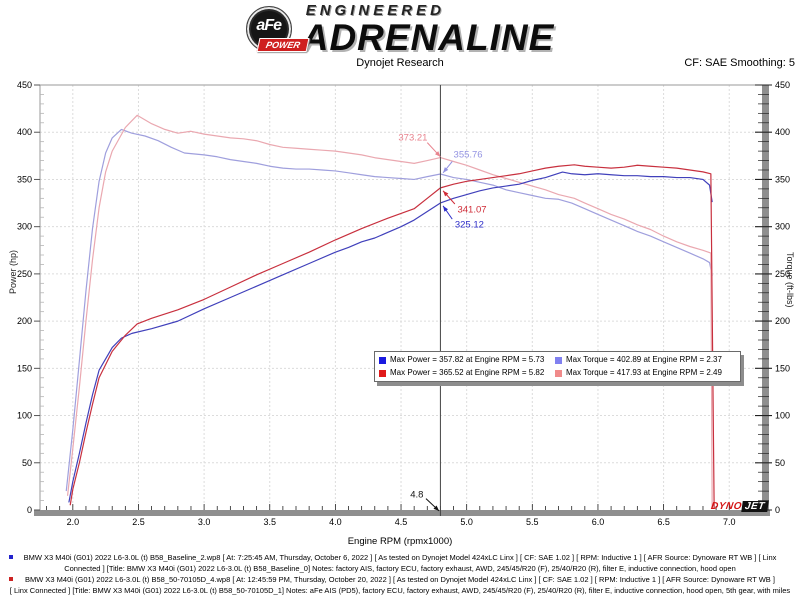  I want to click on adrenaline-text: ADRENALINE, so click(428, 37).